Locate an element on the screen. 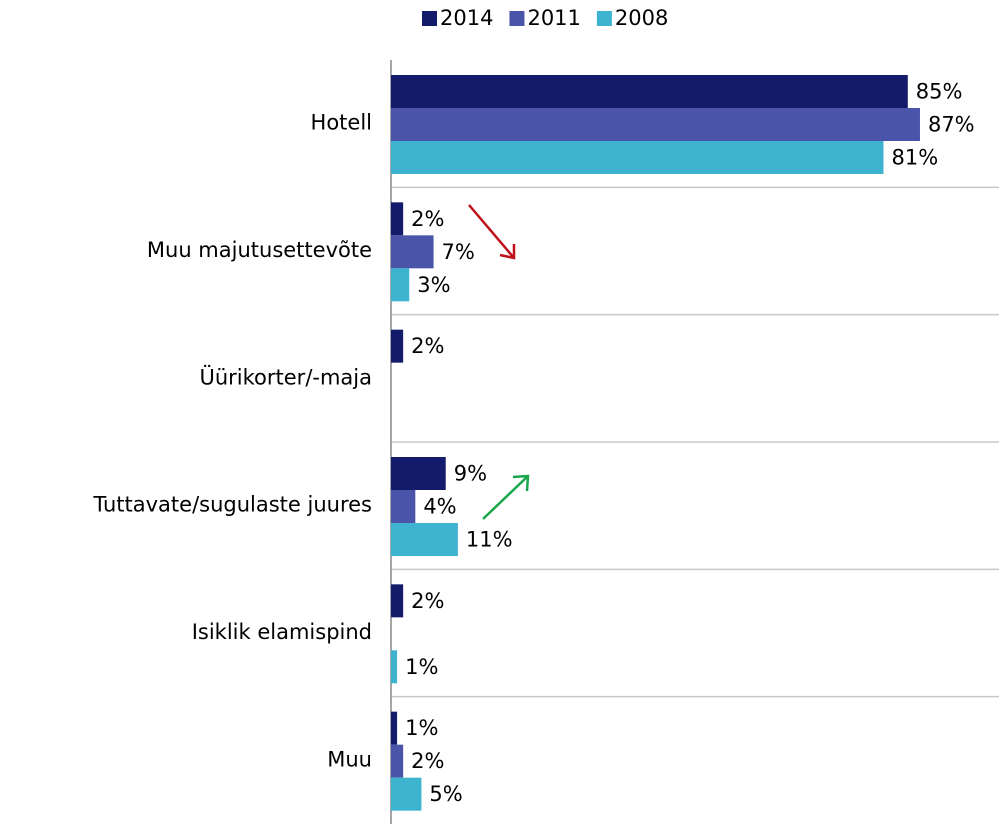  value-label: 9% is located at coordinates (470, 474).